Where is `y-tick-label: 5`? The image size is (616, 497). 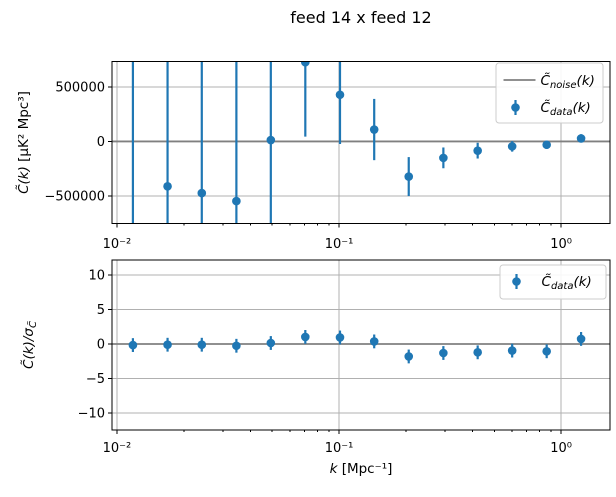 y-tick-label: 5 is located at coordinates (101, 310).